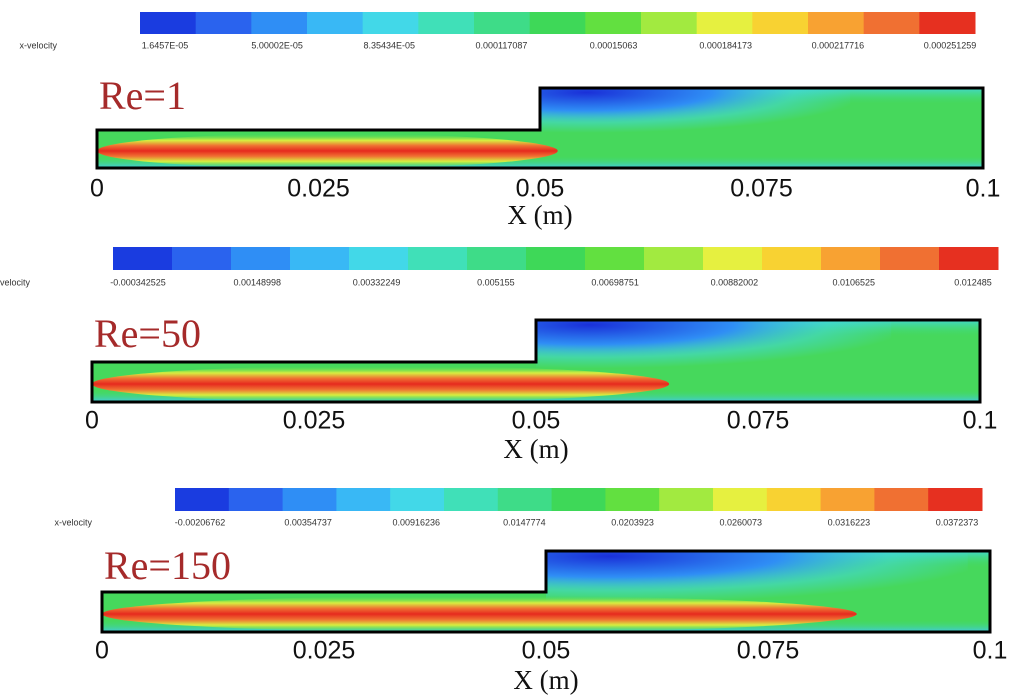  I want to click on colorbar-tick-label: 0.00332249, so click(377, 282).